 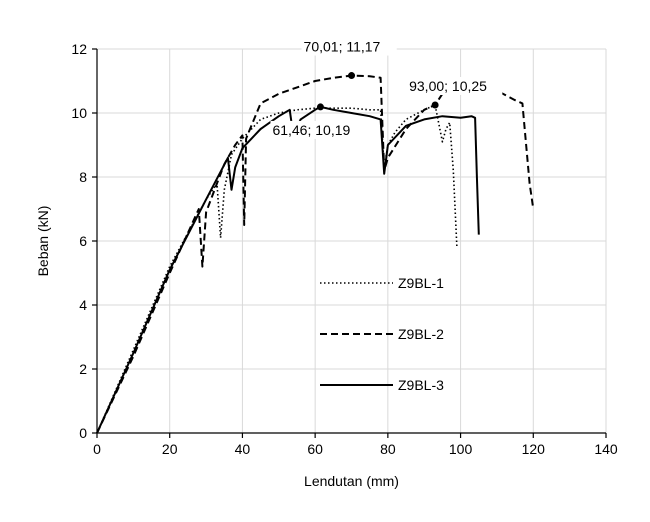 What do you see at coordinates (83, 241) in the screenshot?
I see `y-tick-label: 6` at bounding box center [83, 241].